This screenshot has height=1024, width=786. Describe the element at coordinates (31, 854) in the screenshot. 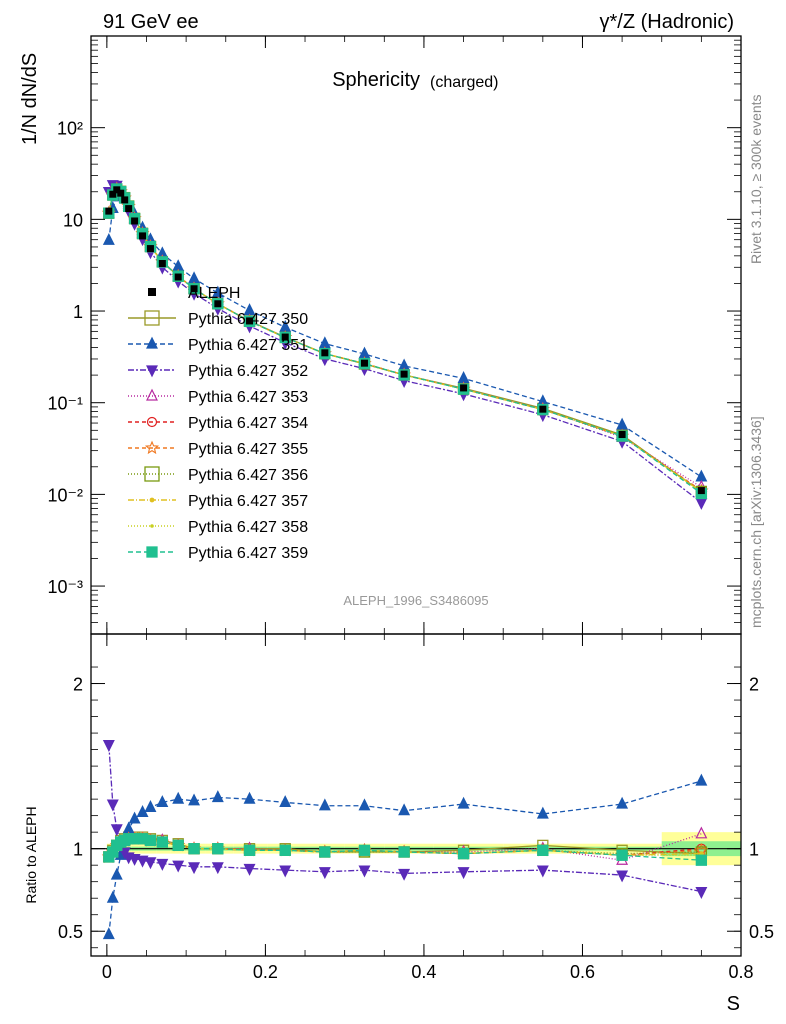

I see `ratio-y-axis-label: Ratio to ALEPH` at that location.